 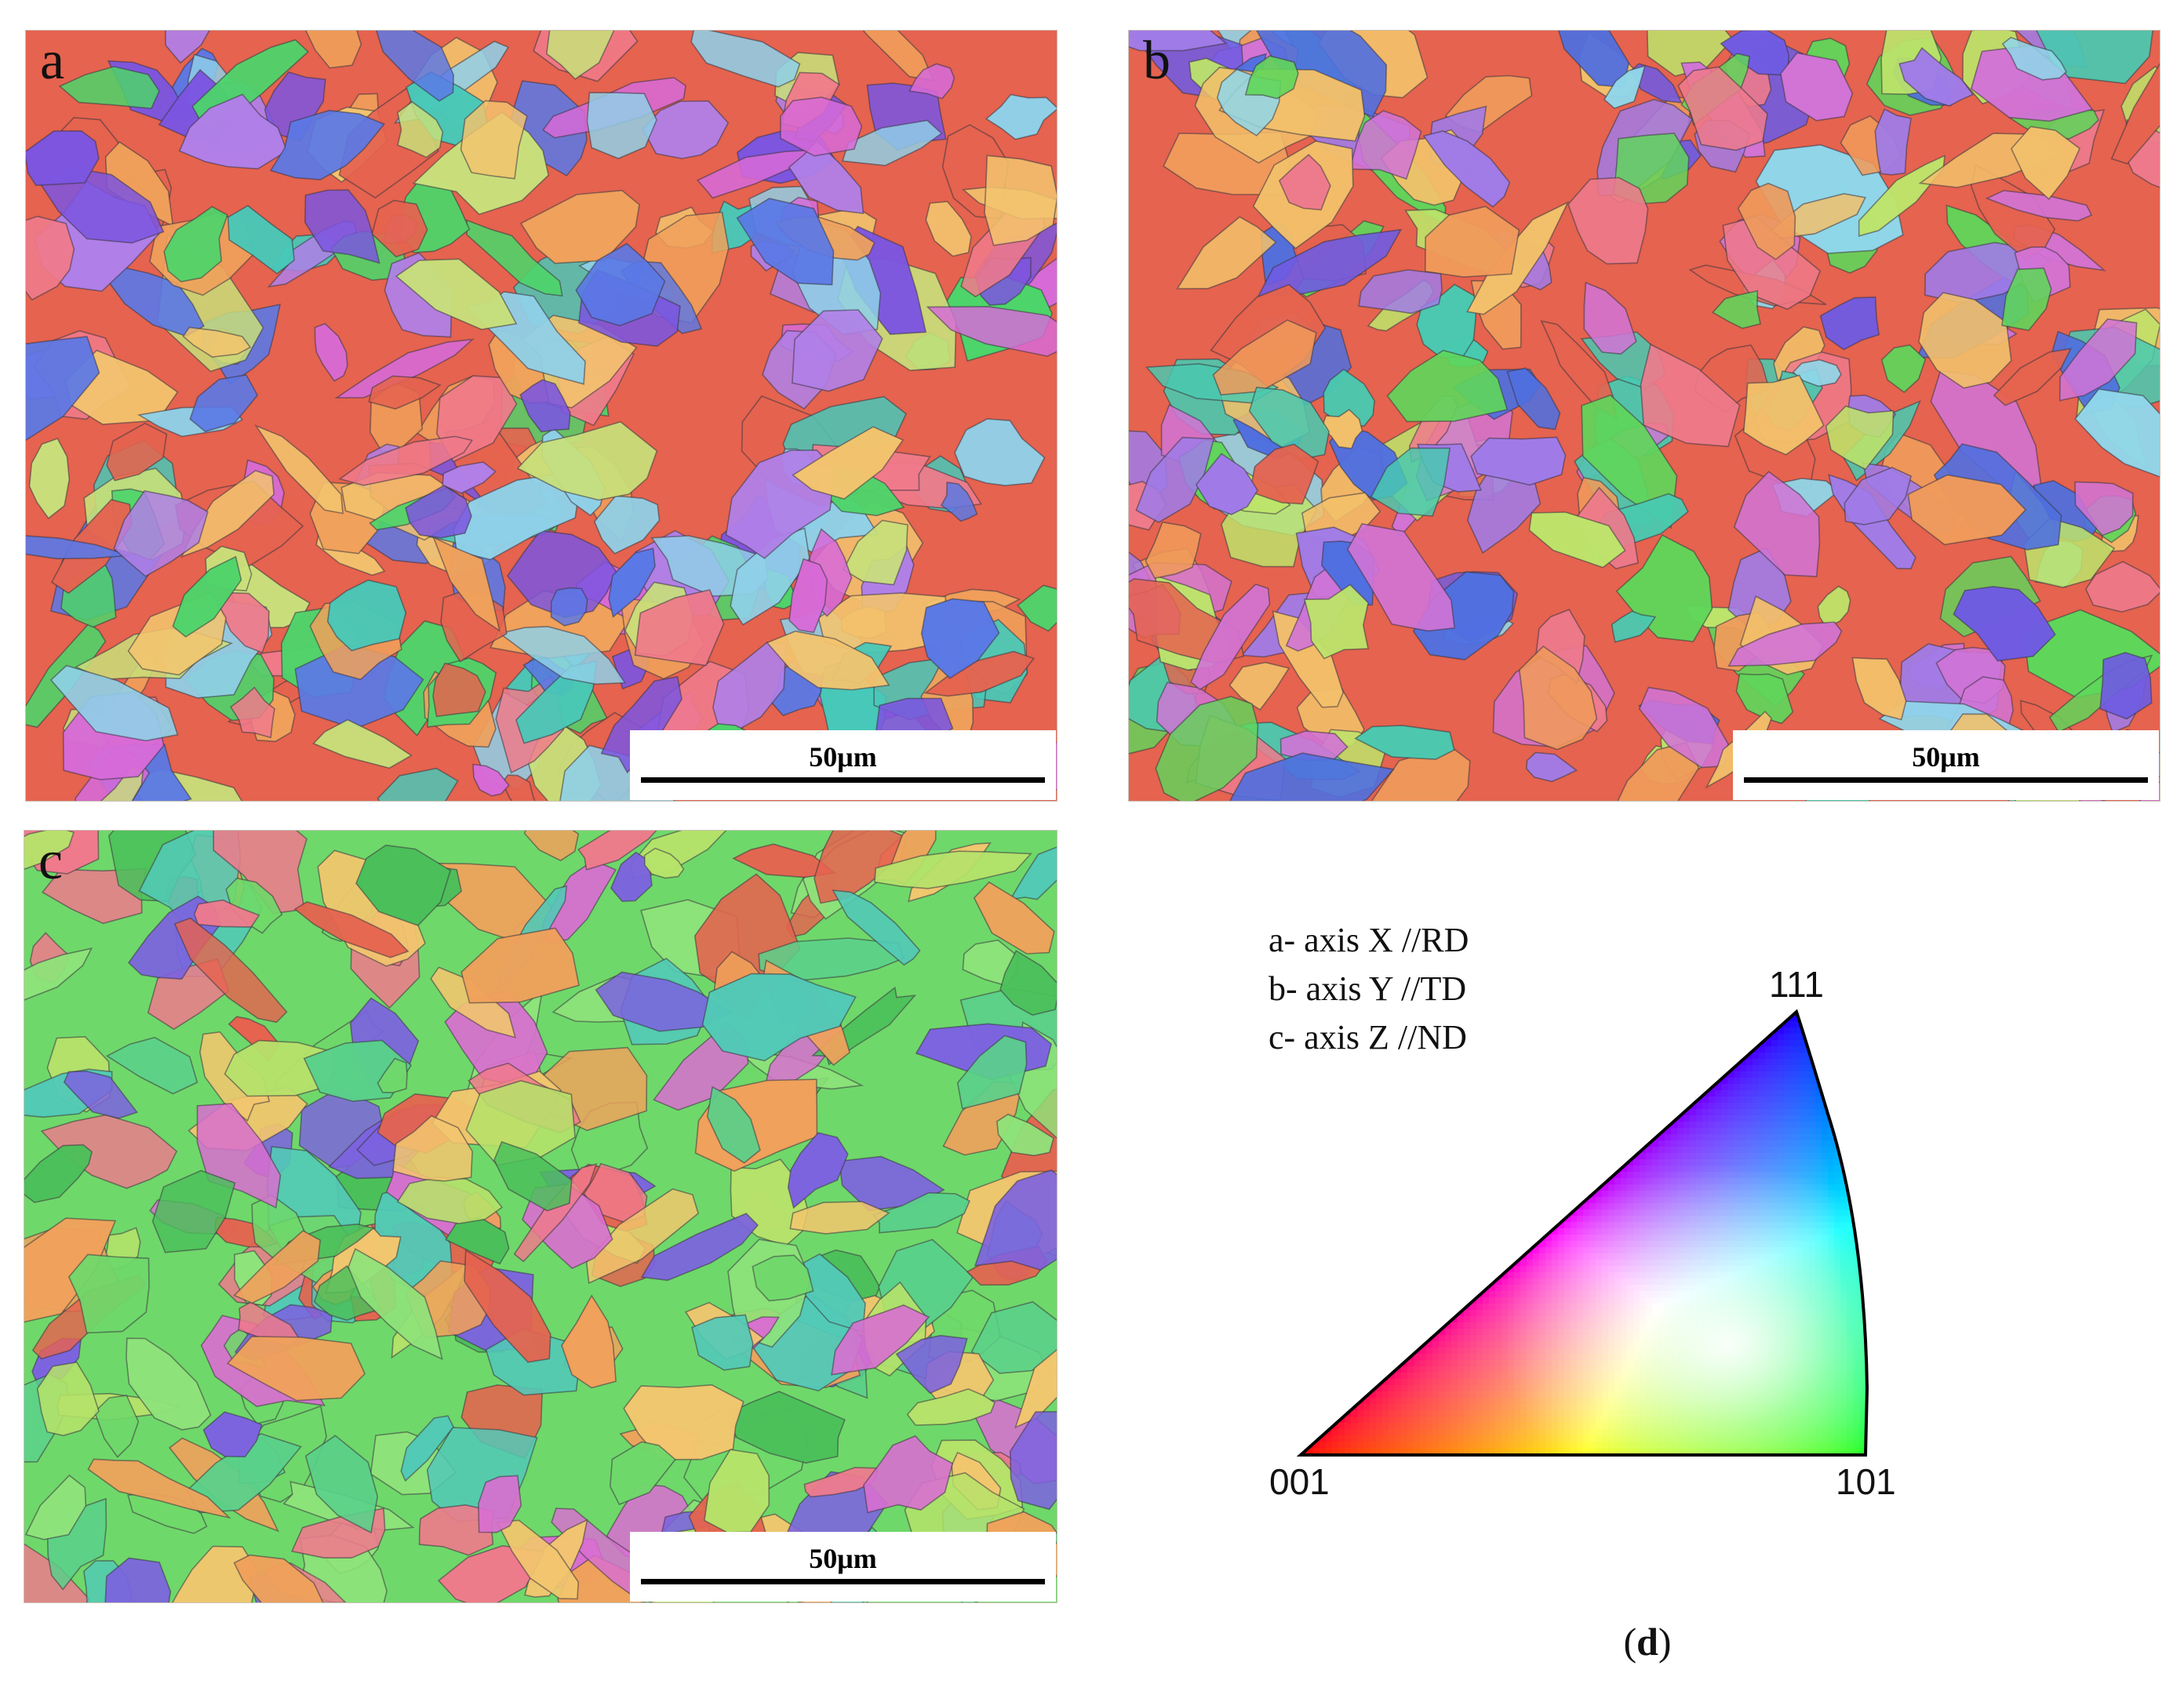 I want to click on panel-d-caption: (d), so click(x=1647, y=1641).